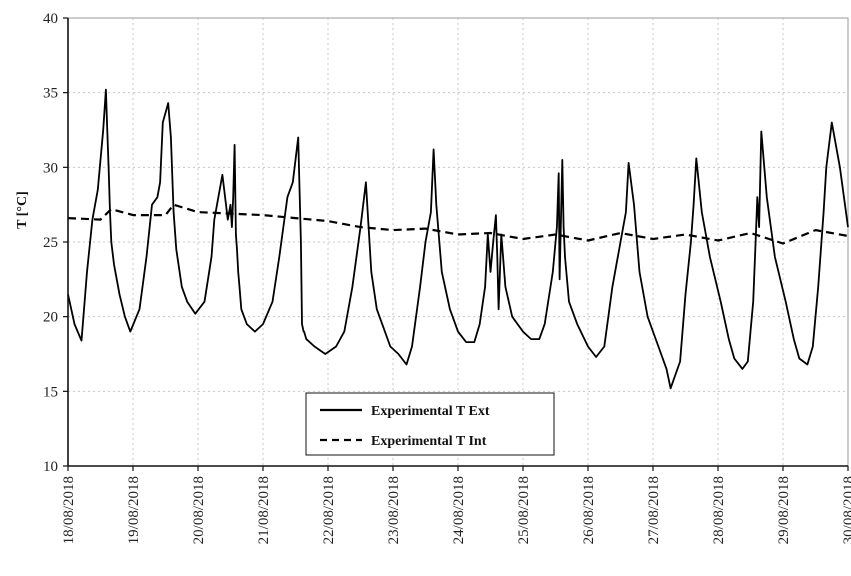 The height and width of the screenshot is (576, 851). Describe the element at coordinates (50, 19) in the screenshot. I see `y-tick-label: 40` at that location.